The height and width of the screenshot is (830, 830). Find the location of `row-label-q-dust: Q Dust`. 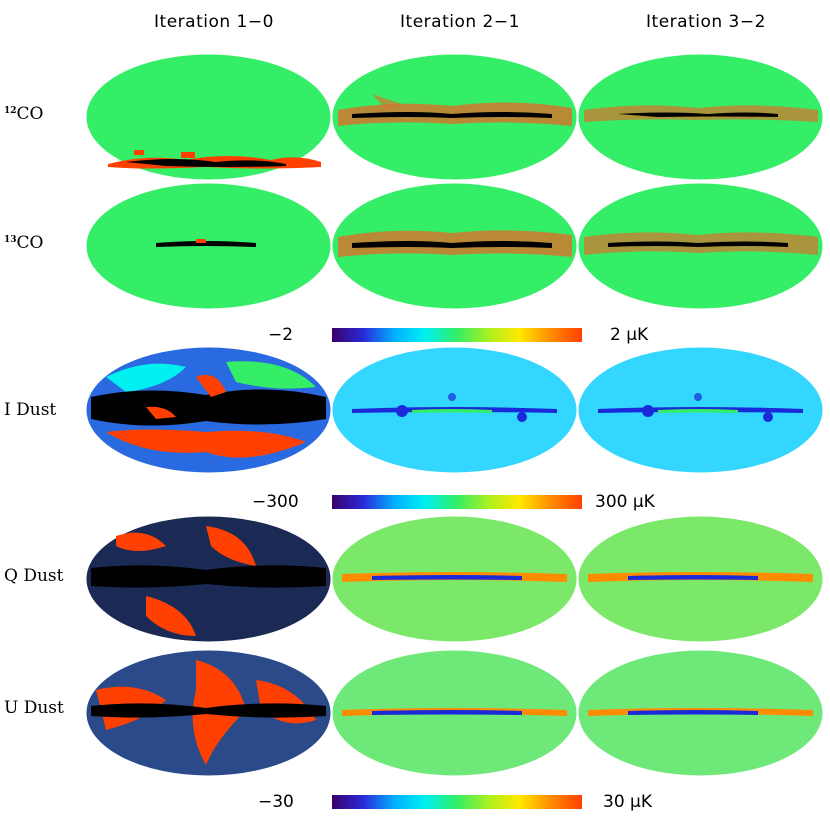

row-label-q-dust: Q Dust is located at coordinates (34, 576).